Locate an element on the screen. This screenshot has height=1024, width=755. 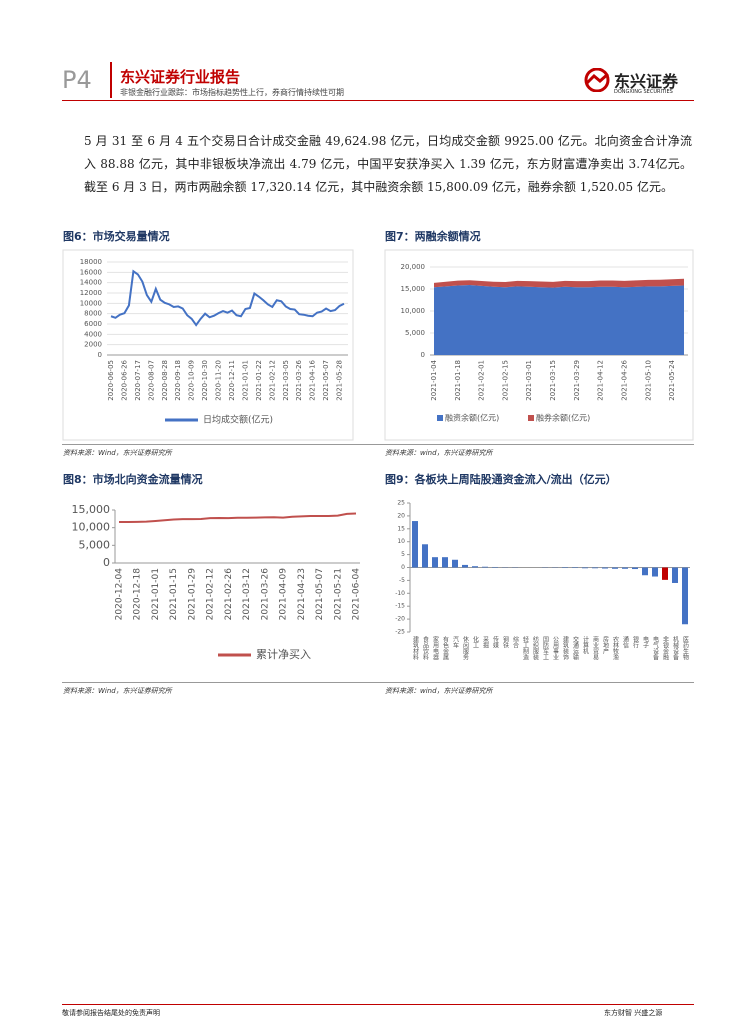
x-tick-label: 非银金融 is located at coordinates (665, 648).